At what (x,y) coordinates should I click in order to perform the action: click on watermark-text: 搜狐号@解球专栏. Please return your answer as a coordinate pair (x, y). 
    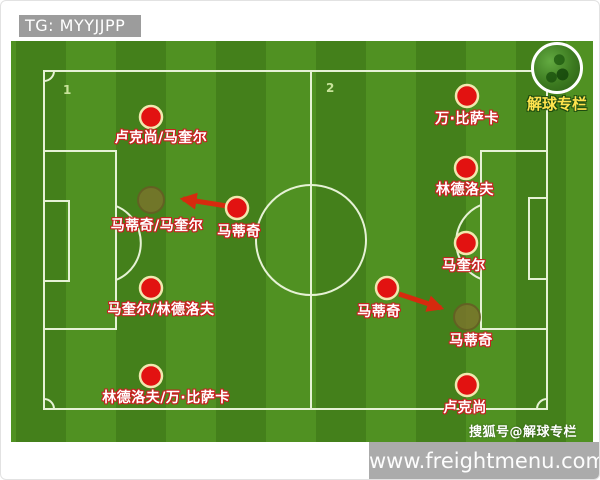
    Looking at the image, I should click on (522, 432).